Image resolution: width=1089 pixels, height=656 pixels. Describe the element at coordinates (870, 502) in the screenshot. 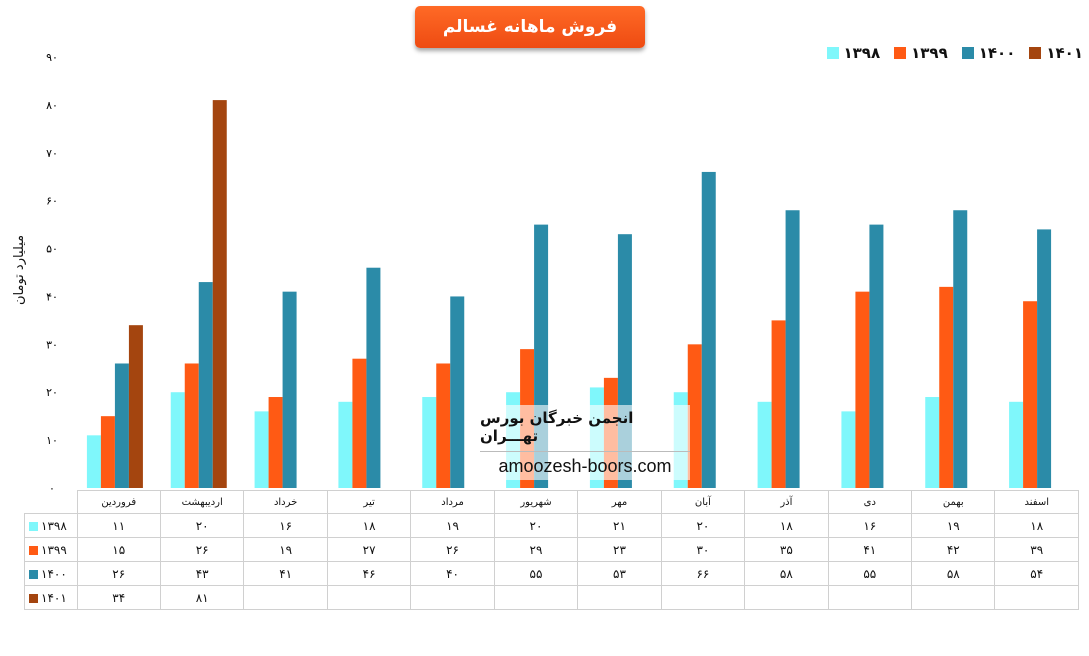

I see `category-label: دی` at that location.